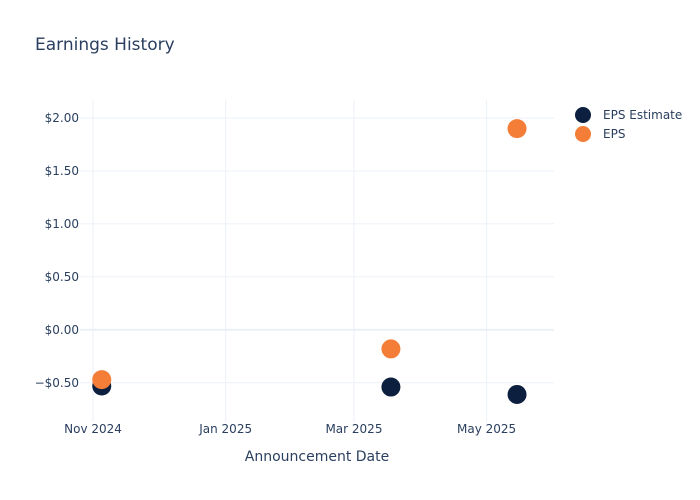 The image size is (700, 500). Describe the element at coordinates (317, 457) in the screenshot. I see `x-axis-title: Announcement Date` at that location.